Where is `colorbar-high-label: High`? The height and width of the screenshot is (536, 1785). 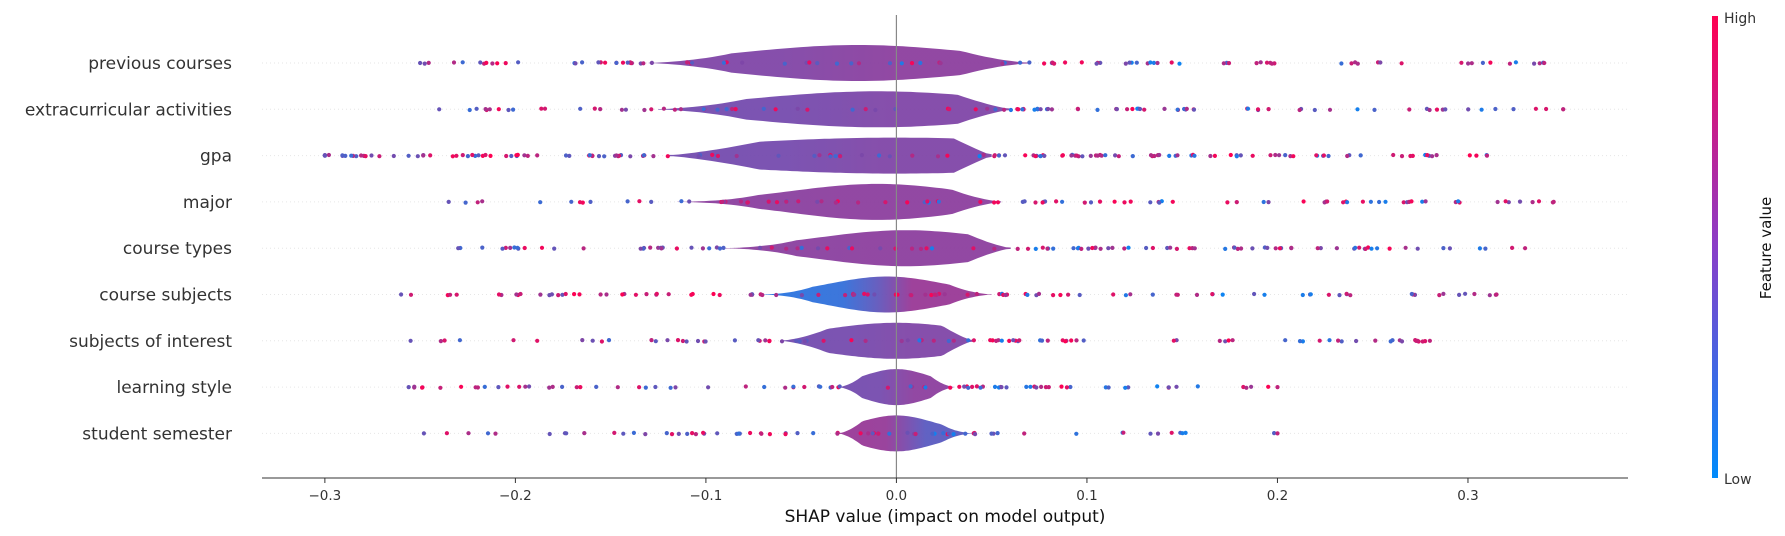
colorbar-high-label: High is located at coordinates (1740, 19).